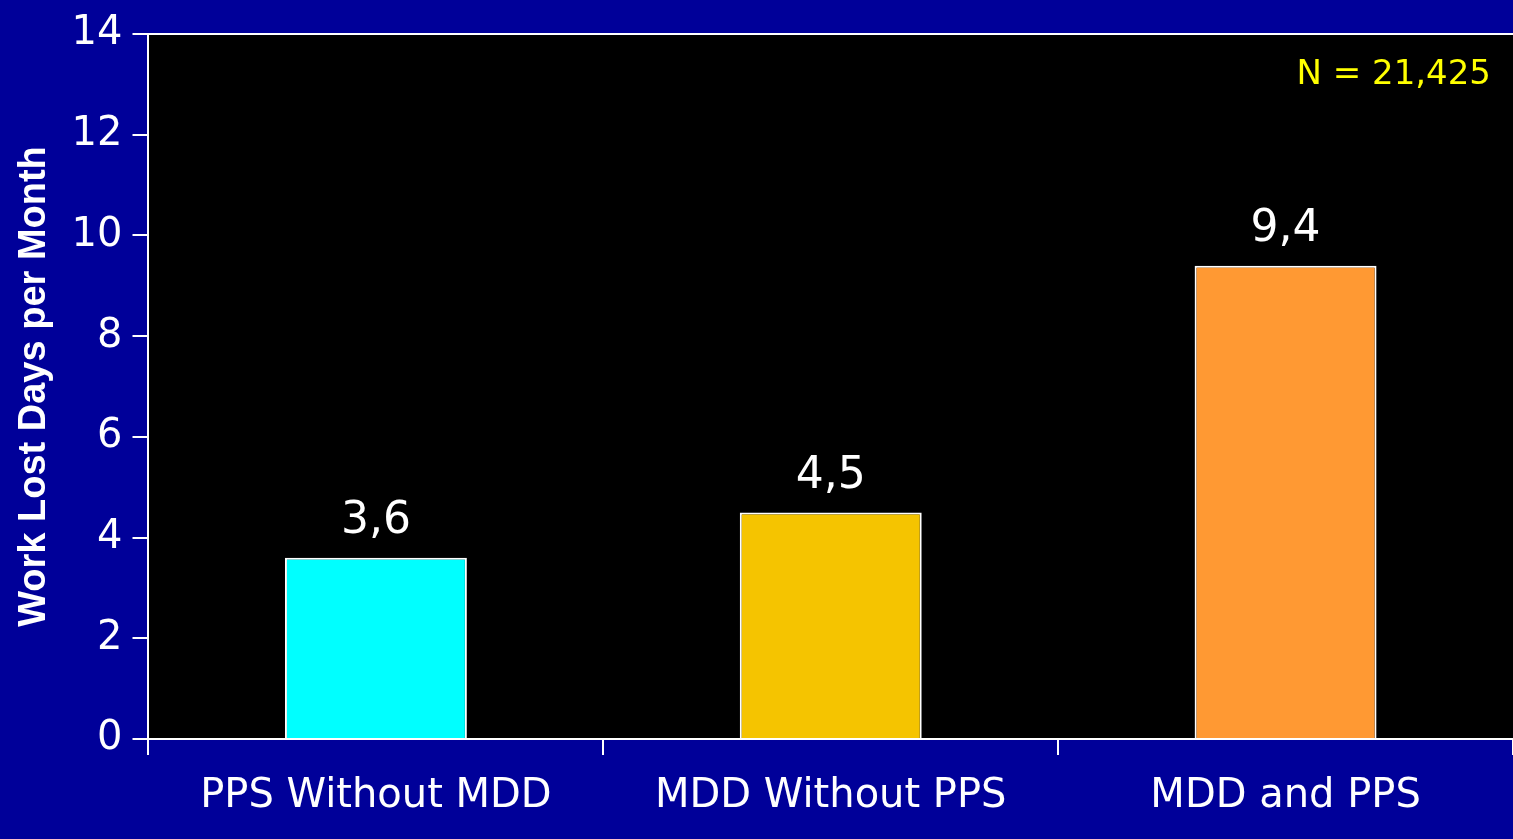  Describe the element at coordinates (32, 386) in the screenshot. I see `y-axis-title: Work Lost Days per Month` at that location.